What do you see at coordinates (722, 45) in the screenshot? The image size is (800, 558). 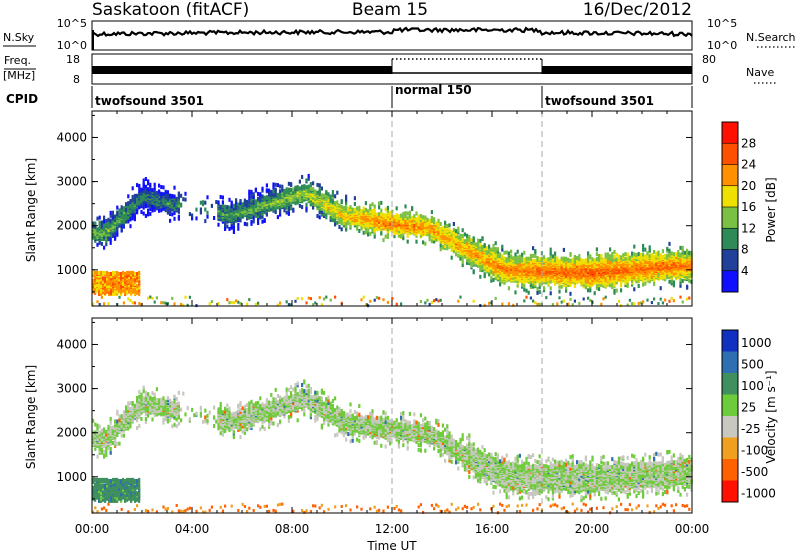 I see `sky-right-tick-bottom: 10^0` at bounding box center [722, 45].